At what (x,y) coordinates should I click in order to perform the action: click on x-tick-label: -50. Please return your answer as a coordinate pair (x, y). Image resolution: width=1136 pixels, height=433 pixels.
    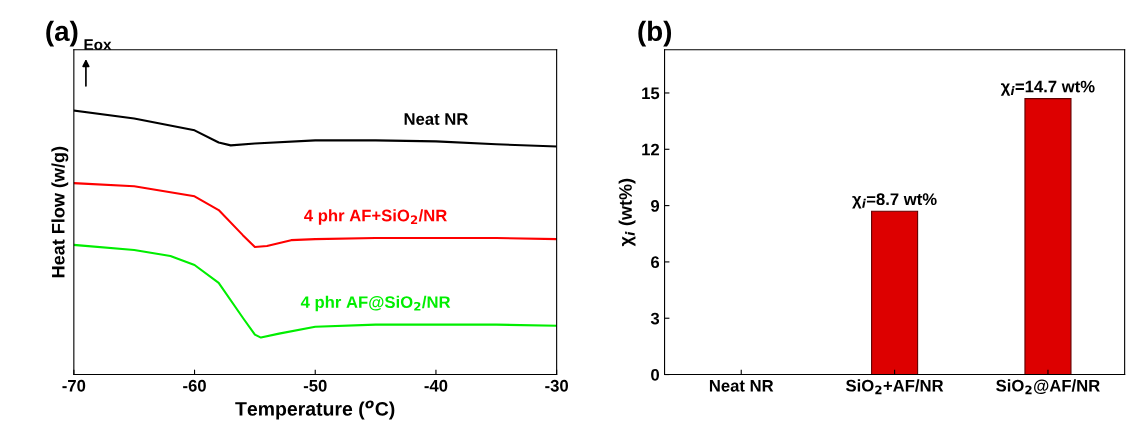
    Looking at the image, I should click on (315, 385).